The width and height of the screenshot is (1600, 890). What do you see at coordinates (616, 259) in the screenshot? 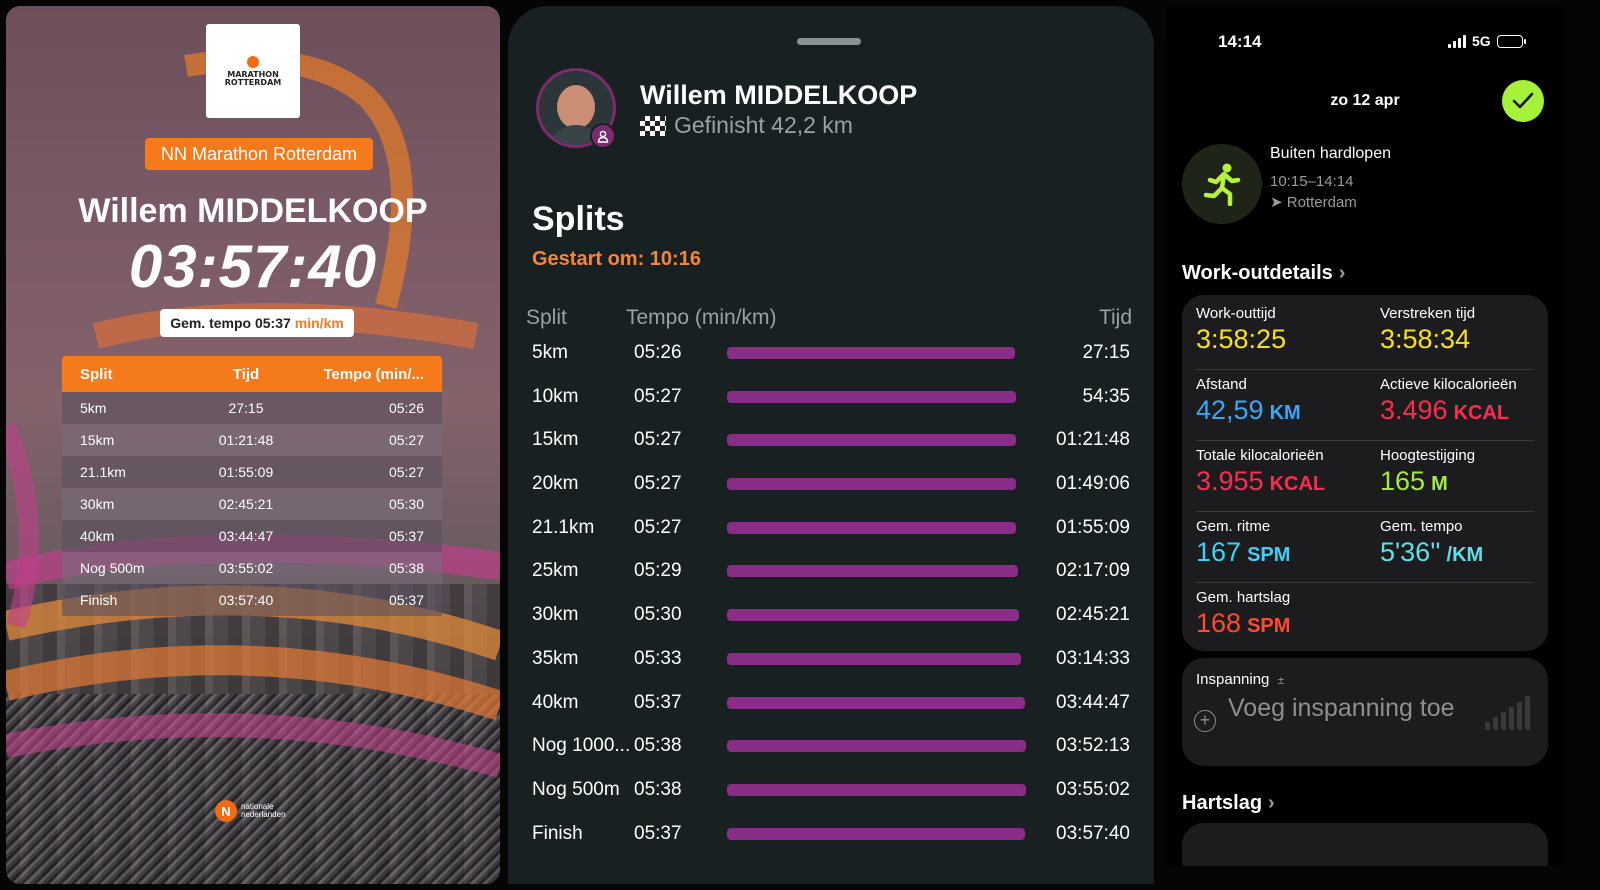
I see `start-time: Gestart om: 10:16` at bounding box center [616, 259].